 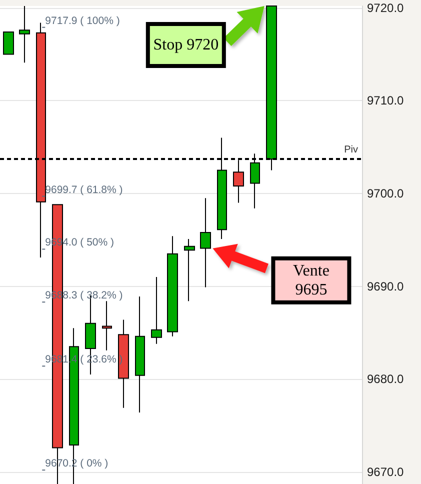 I want to click on annotation: Vente 9695, so click(x=311, y=280).